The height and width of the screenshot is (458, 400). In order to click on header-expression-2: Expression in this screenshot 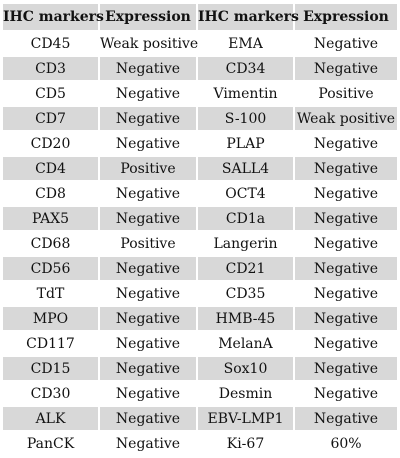, I will do `click(346, 18)`.